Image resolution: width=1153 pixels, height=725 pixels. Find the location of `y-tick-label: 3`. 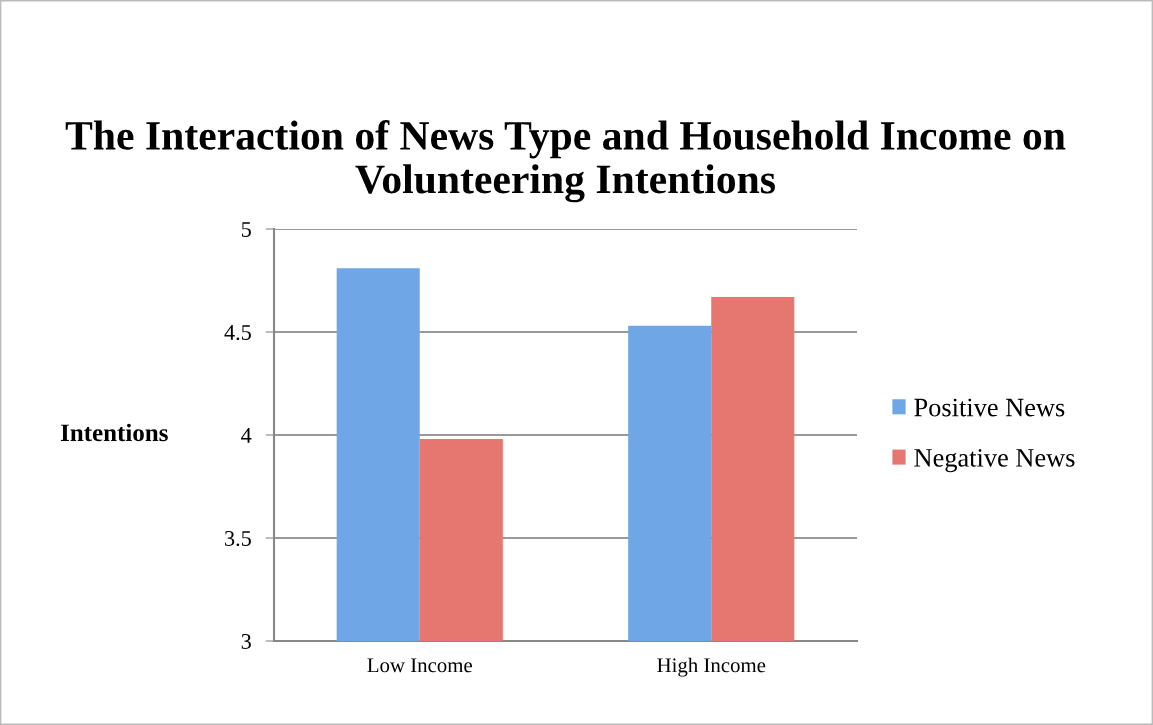

y-tick-label: 3 is located at coordinates (246, 641).